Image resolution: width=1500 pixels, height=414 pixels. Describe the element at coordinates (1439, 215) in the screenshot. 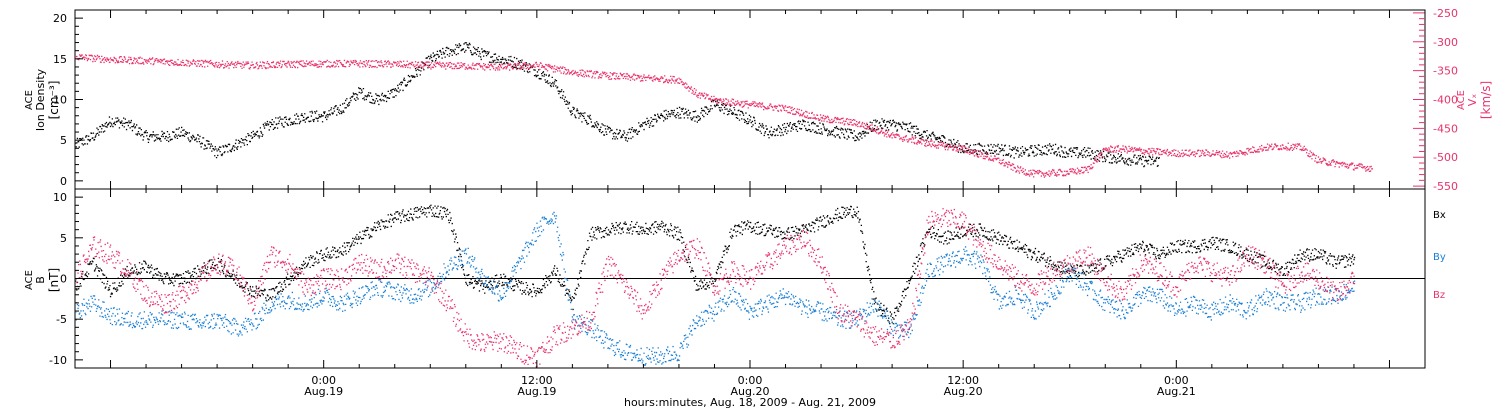

I see `legend-bx: Bx` at that location.